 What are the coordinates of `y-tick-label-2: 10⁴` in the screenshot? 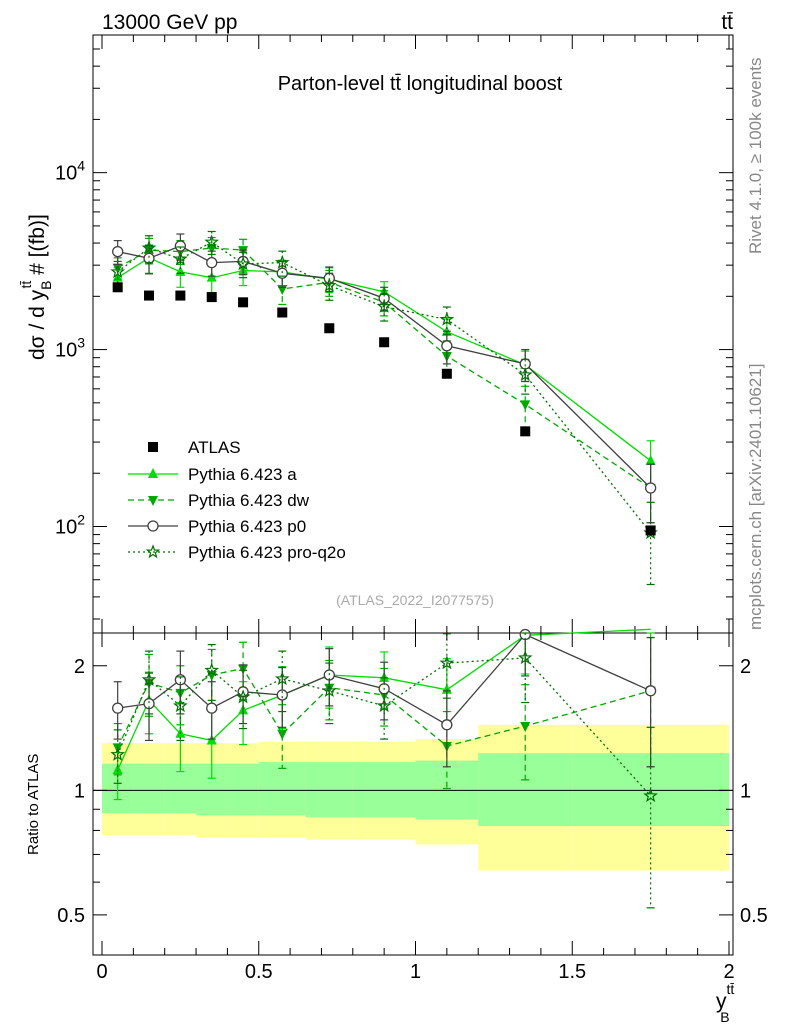 It's located at (70, 171).